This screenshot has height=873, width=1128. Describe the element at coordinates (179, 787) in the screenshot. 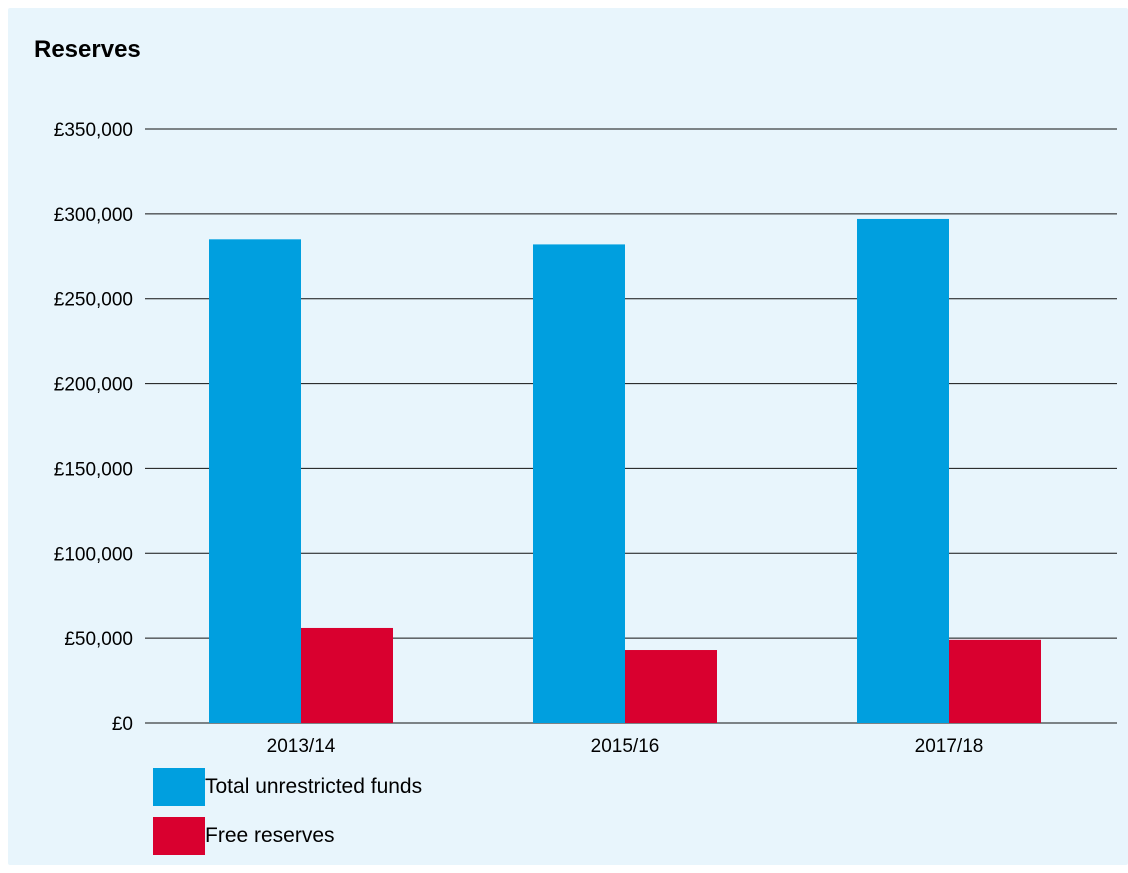

I see `legend-swatch-total-unrestricted-funds` at that location.